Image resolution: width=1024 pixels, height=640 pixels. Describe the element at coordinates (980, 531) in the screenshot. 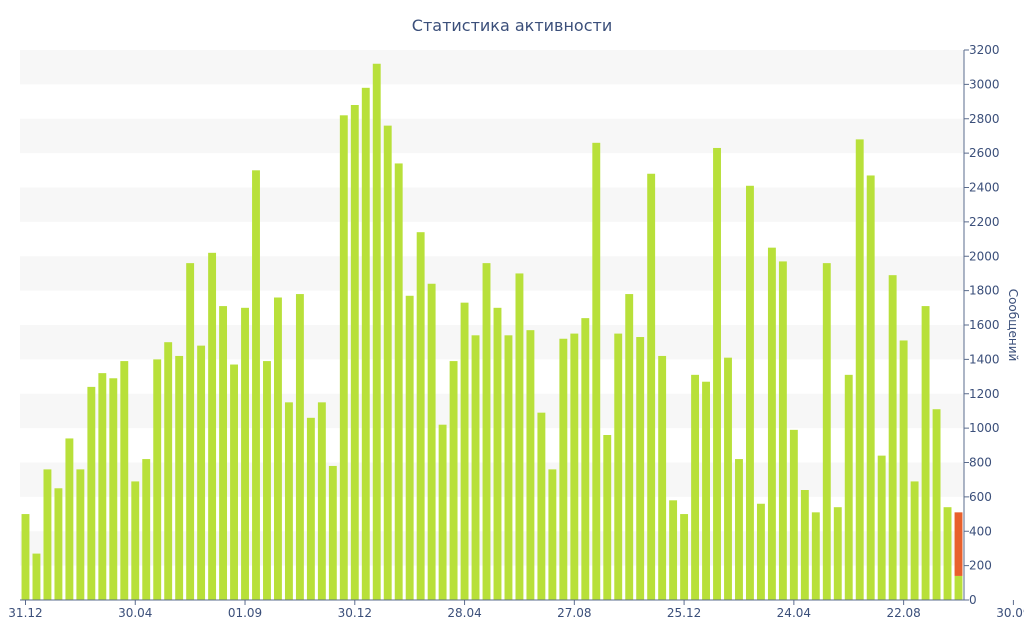

I see `y-tick-label: 400` at that location.